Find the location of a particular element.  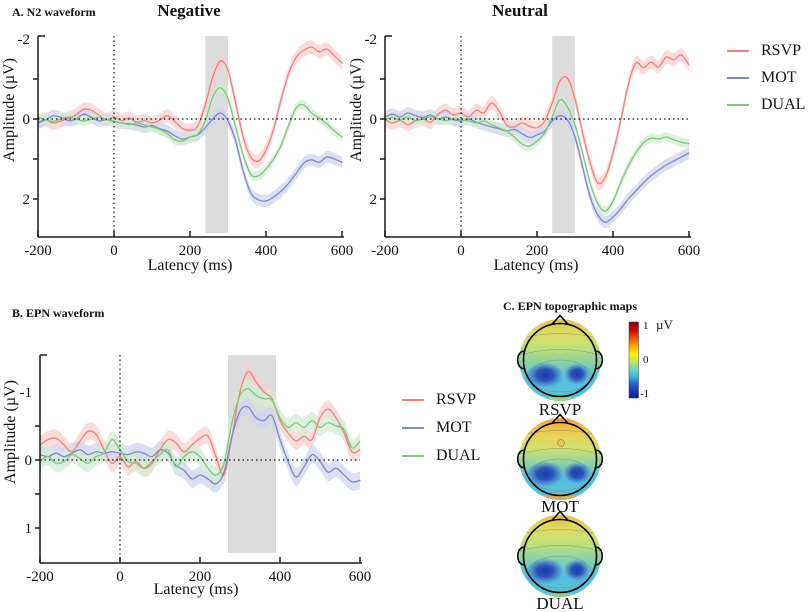

legend-panel-b: RSVP MOT DUAL is located at coordinates (441, 433).